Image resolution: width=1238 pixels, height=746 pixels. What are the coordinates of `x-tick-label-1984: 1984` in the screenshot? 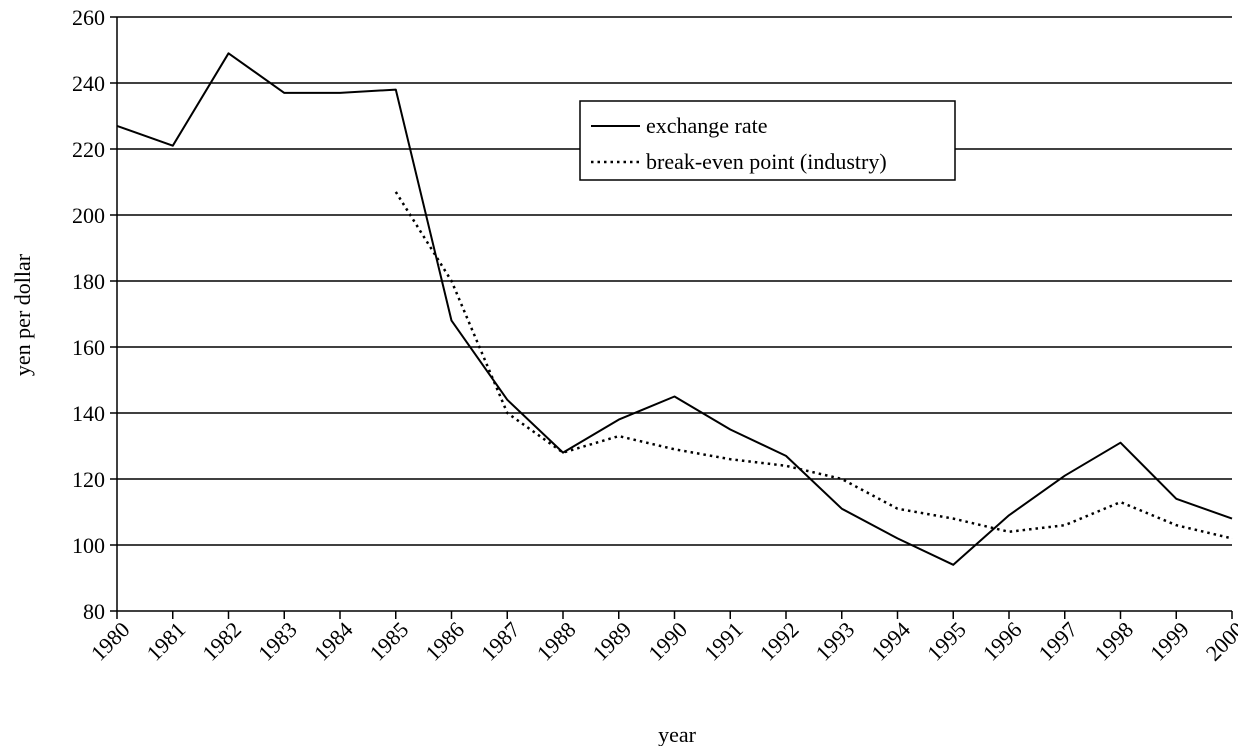 It's located at (333, 641).